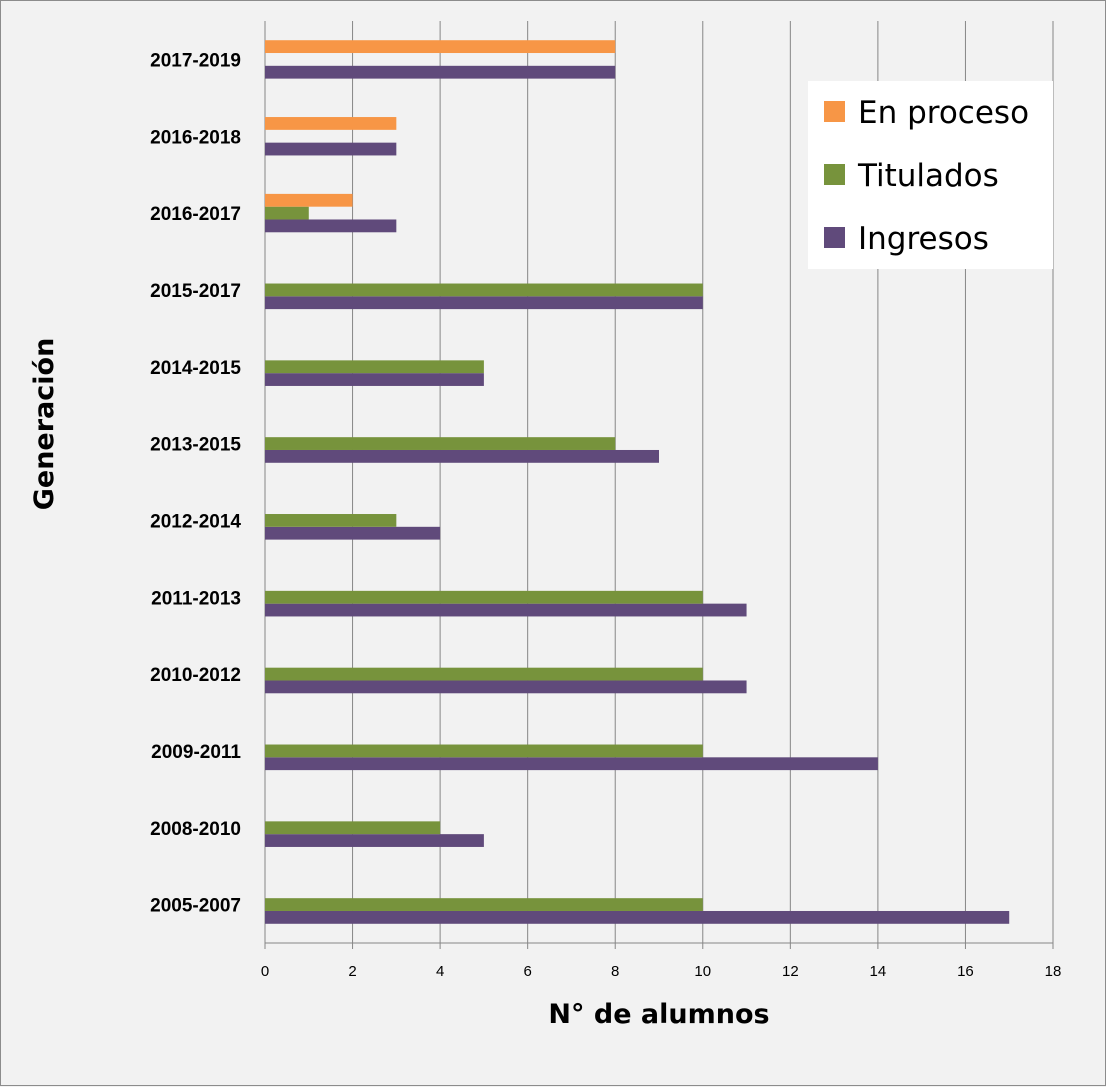 This screenshot has height=1087, width=1106. Describe the element at coordinates (353, 828) in the screenshot. I see `bar-titulados-2008-2010` at that location.